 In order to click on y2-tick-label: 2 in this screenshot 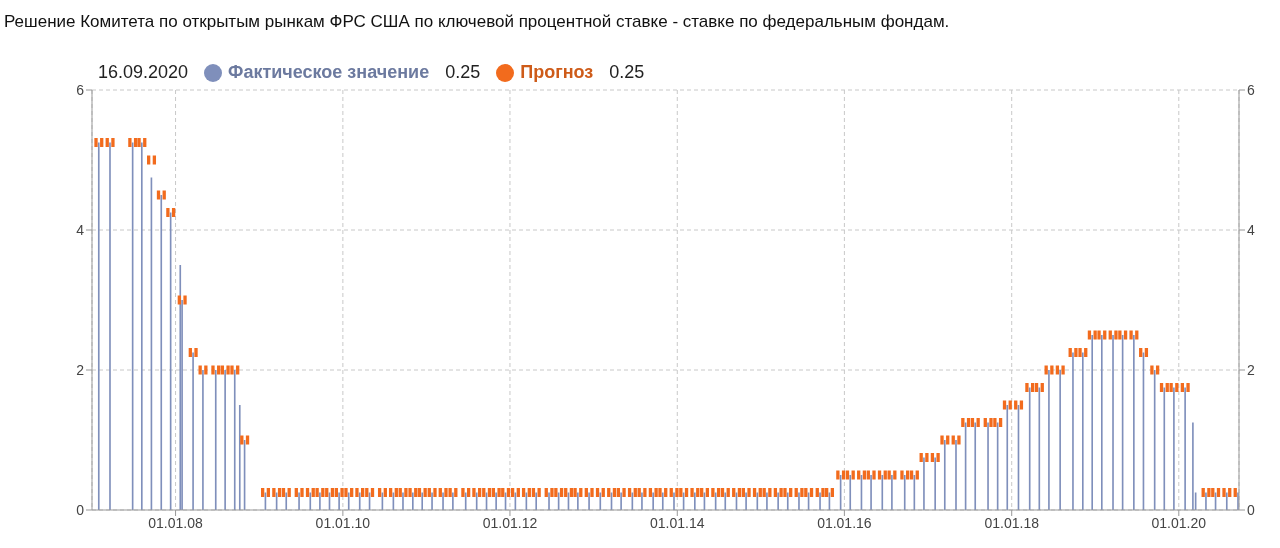, I will do `click(1251, 369)`.